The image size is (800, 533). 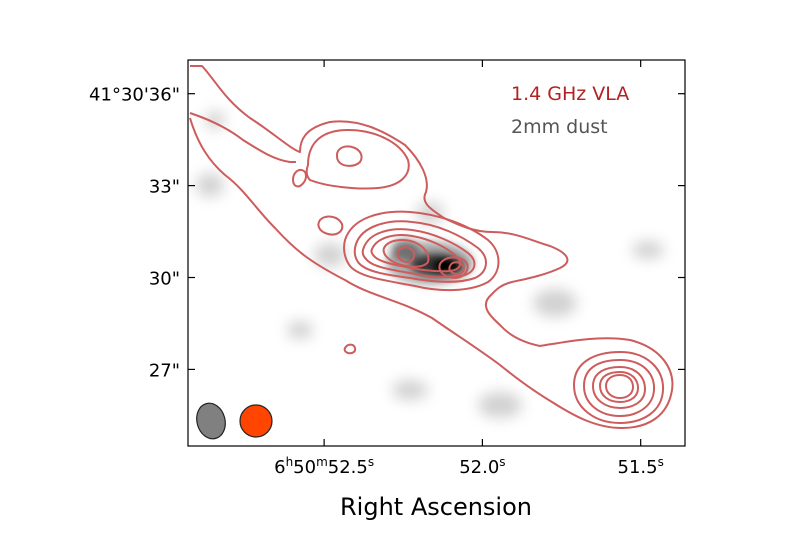 What do you see at coordinates (211, 421) in the screenshot?
I see `dust-beam-ellipse` at bounding box center [211, 421].